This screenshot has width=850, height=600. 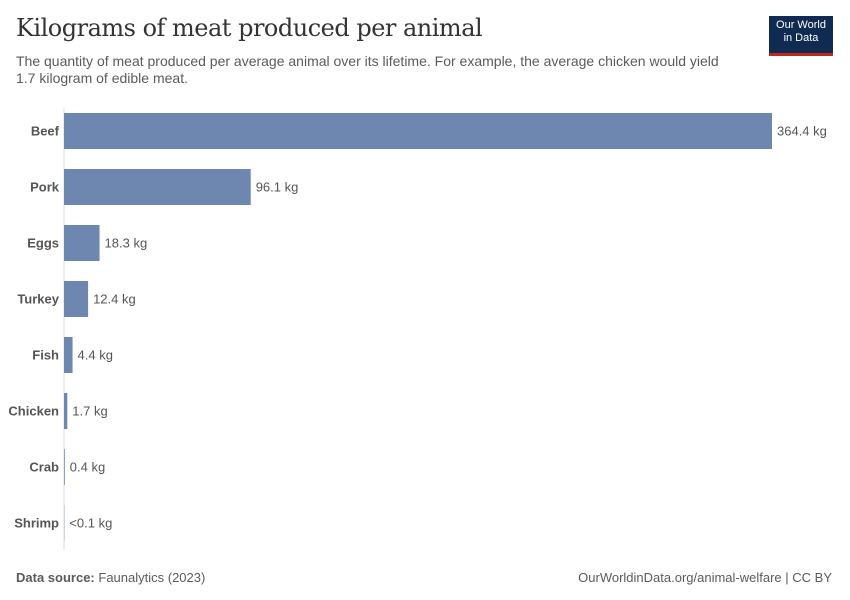 What do you see at coordinates (801, 25) in the screenshot?
I see `logo-text-1: Our World` at bounding box center [801, 25].